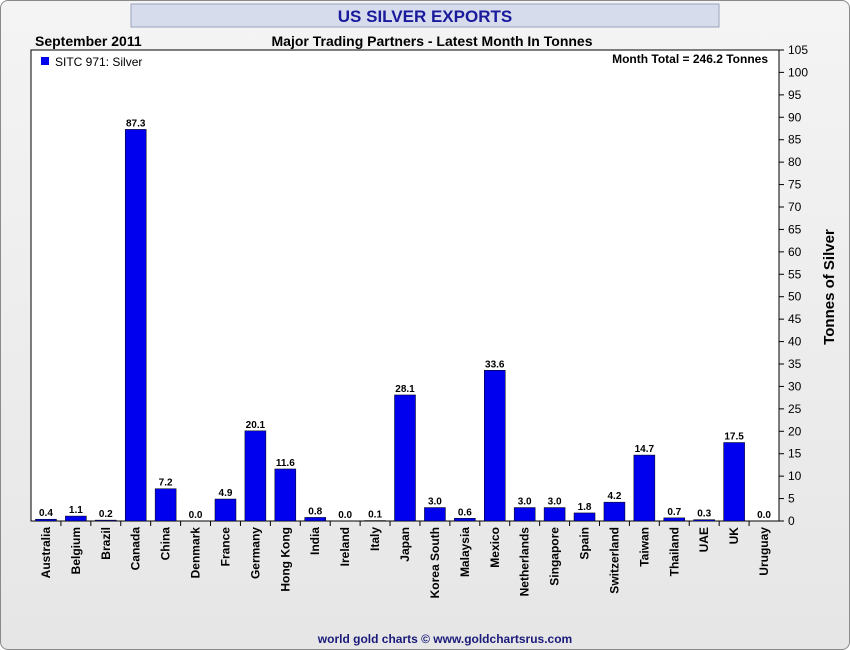  I want to click on x-tick-label: Uruguay, so click(764, 551).